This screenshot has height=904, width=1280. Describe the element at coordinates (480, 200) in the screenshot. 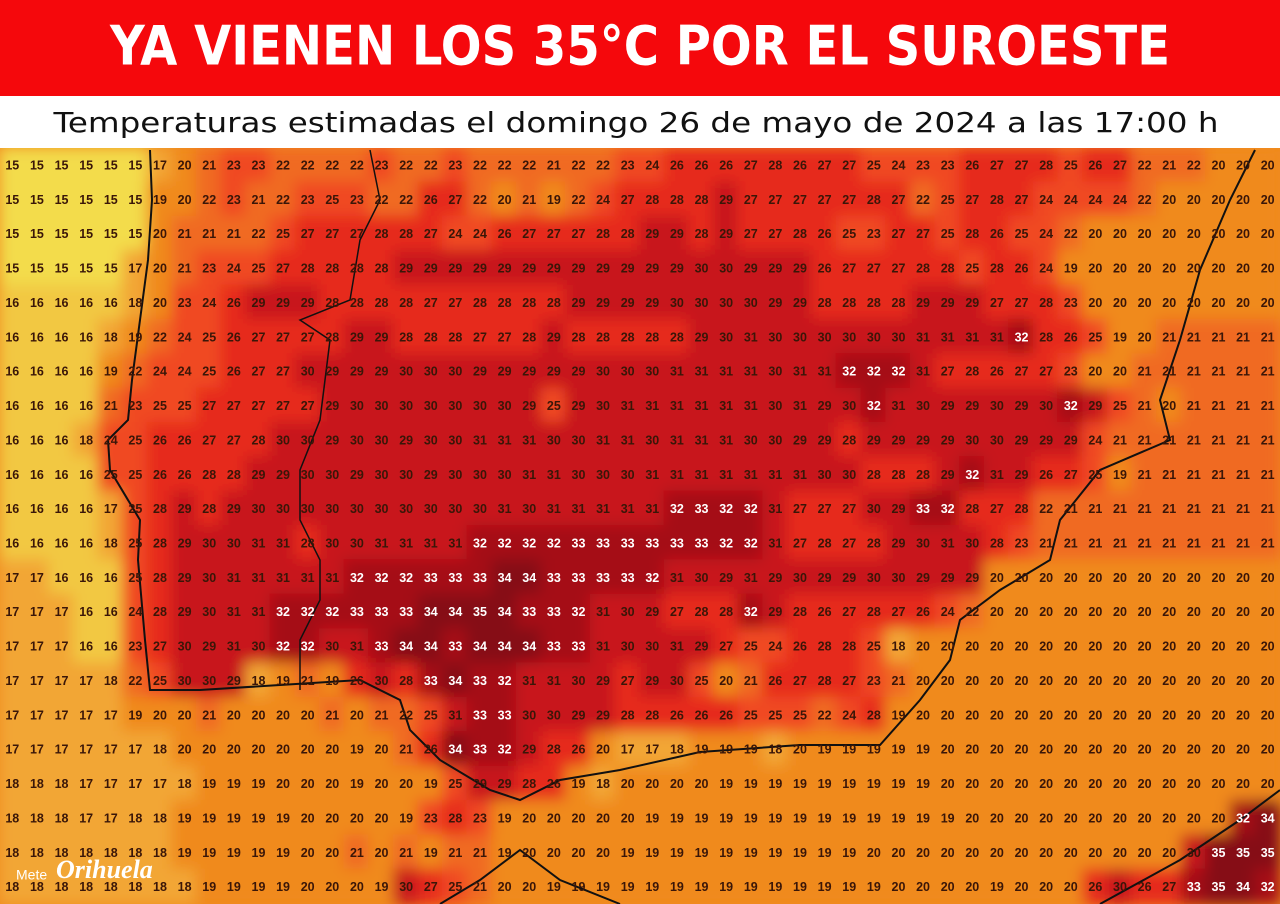

I see `temperature-label: 22` at that location.